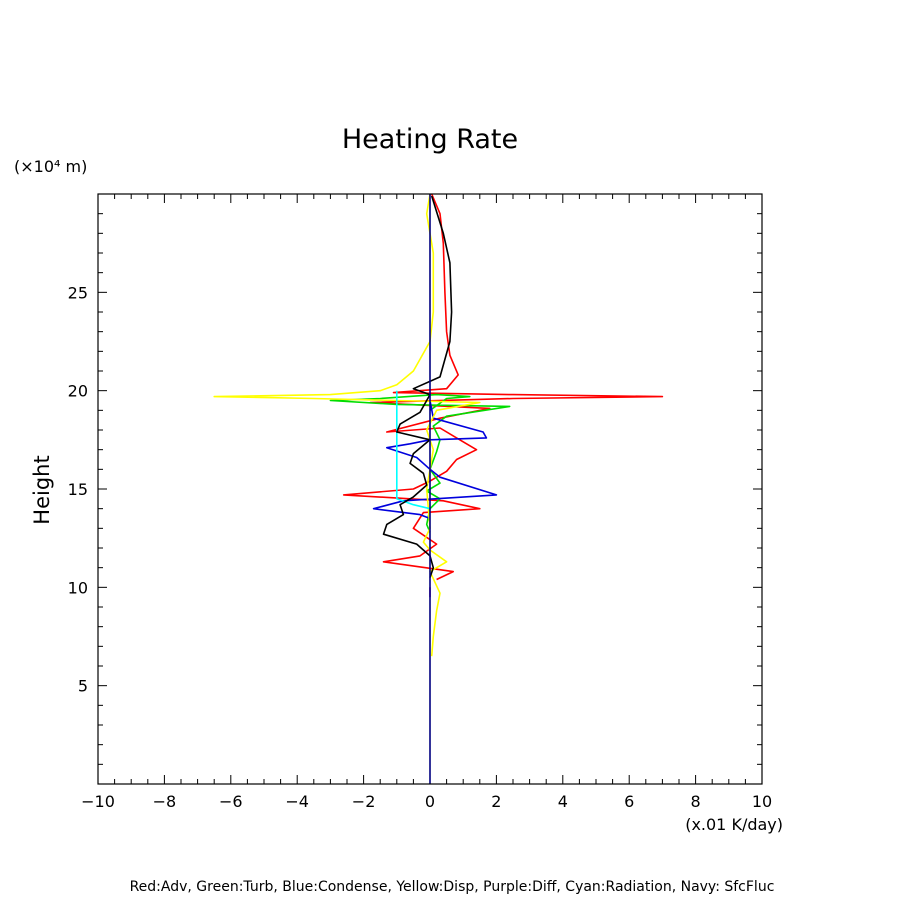  What do you see at coordinates (231, 801) in the screenshot?
I see `x-tick-label: −6` at bounding box center [231, 801].